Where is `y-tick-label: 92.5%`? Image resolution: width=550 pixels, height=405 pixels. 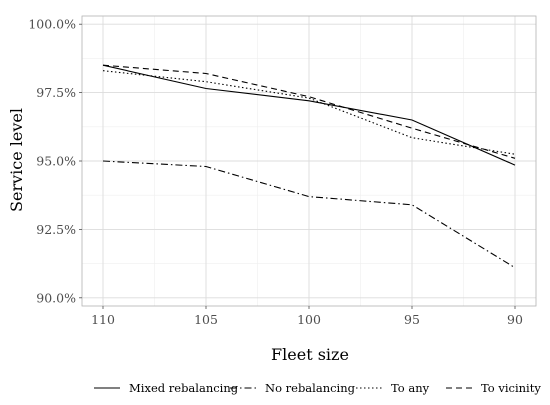 y-tick-label: 92.5% is located at coordinates (56, 229).